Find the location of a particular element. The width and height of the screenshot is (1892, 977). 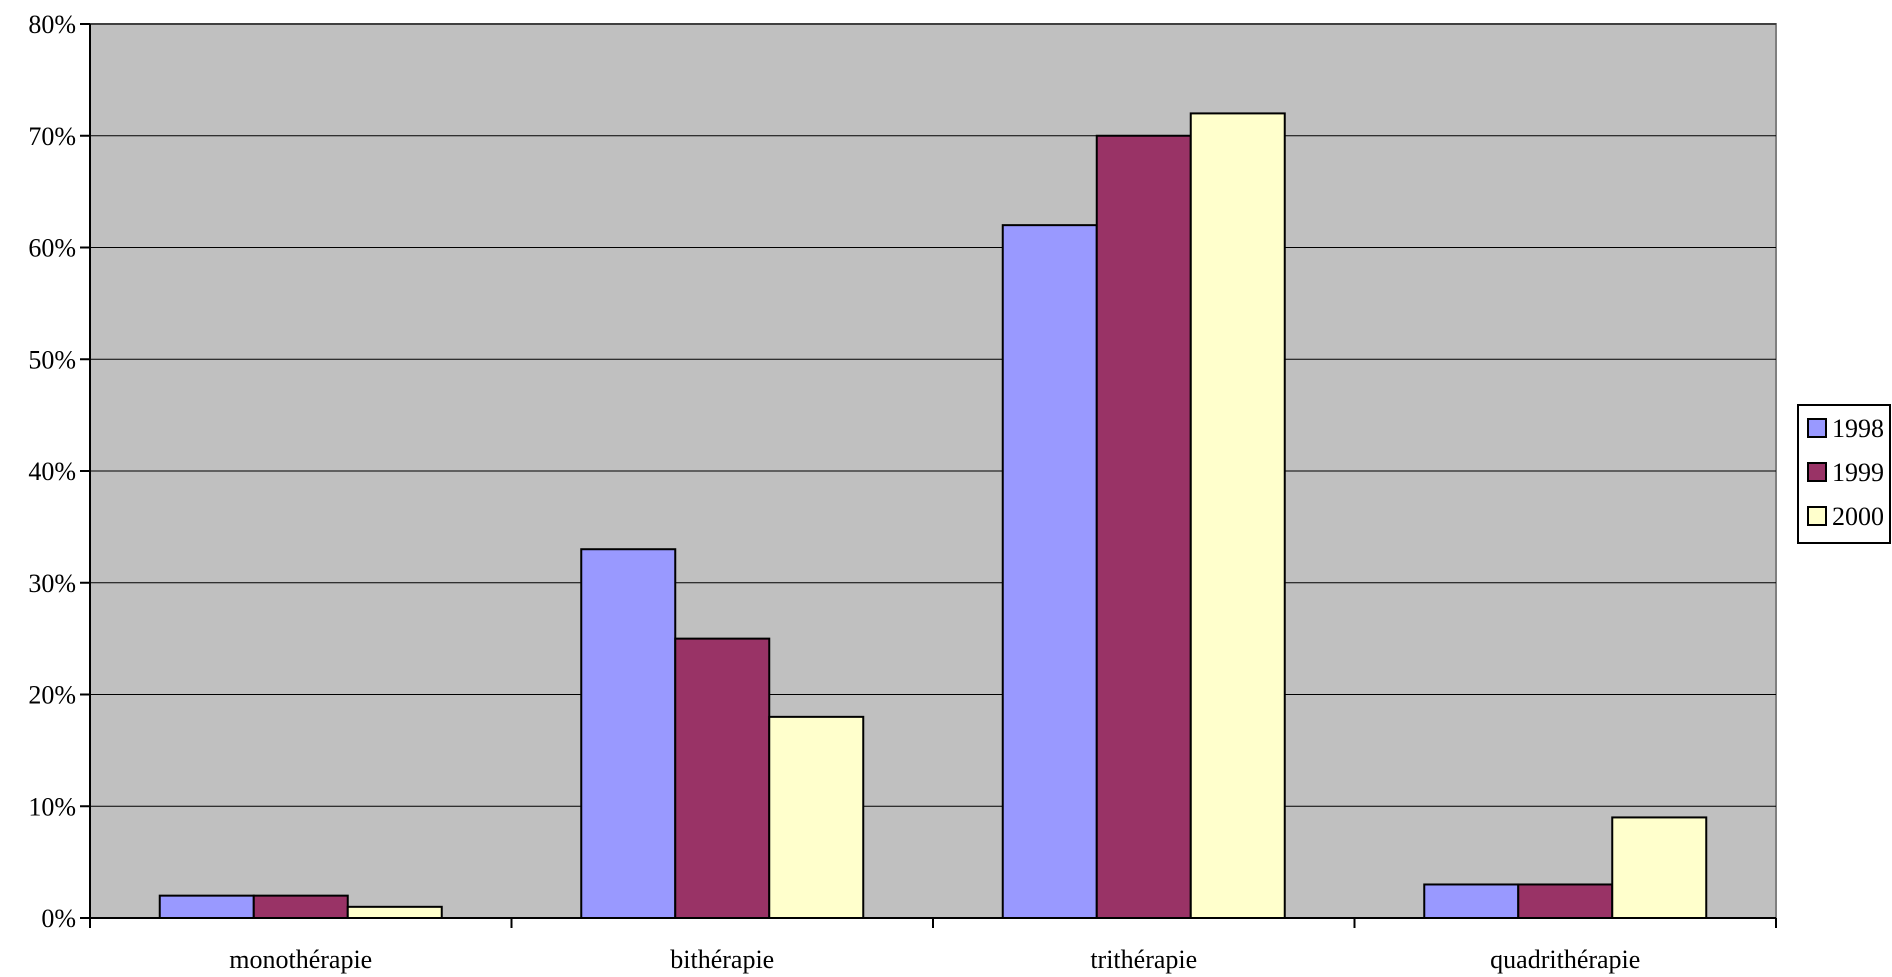

x-category-label: monothérapie is located at coordinates (300, 959).